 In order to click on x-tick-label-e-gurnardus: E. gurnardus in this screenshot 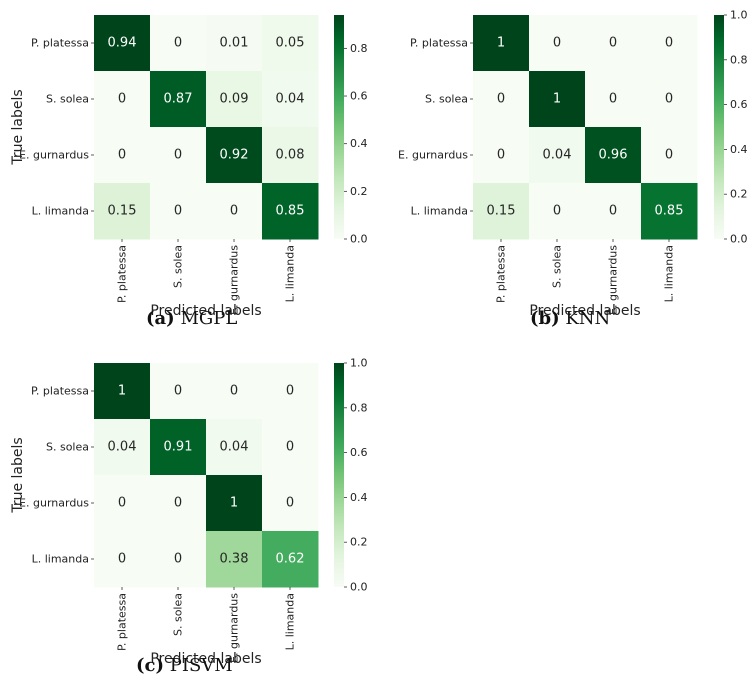, I will do `click(613, 280)`.